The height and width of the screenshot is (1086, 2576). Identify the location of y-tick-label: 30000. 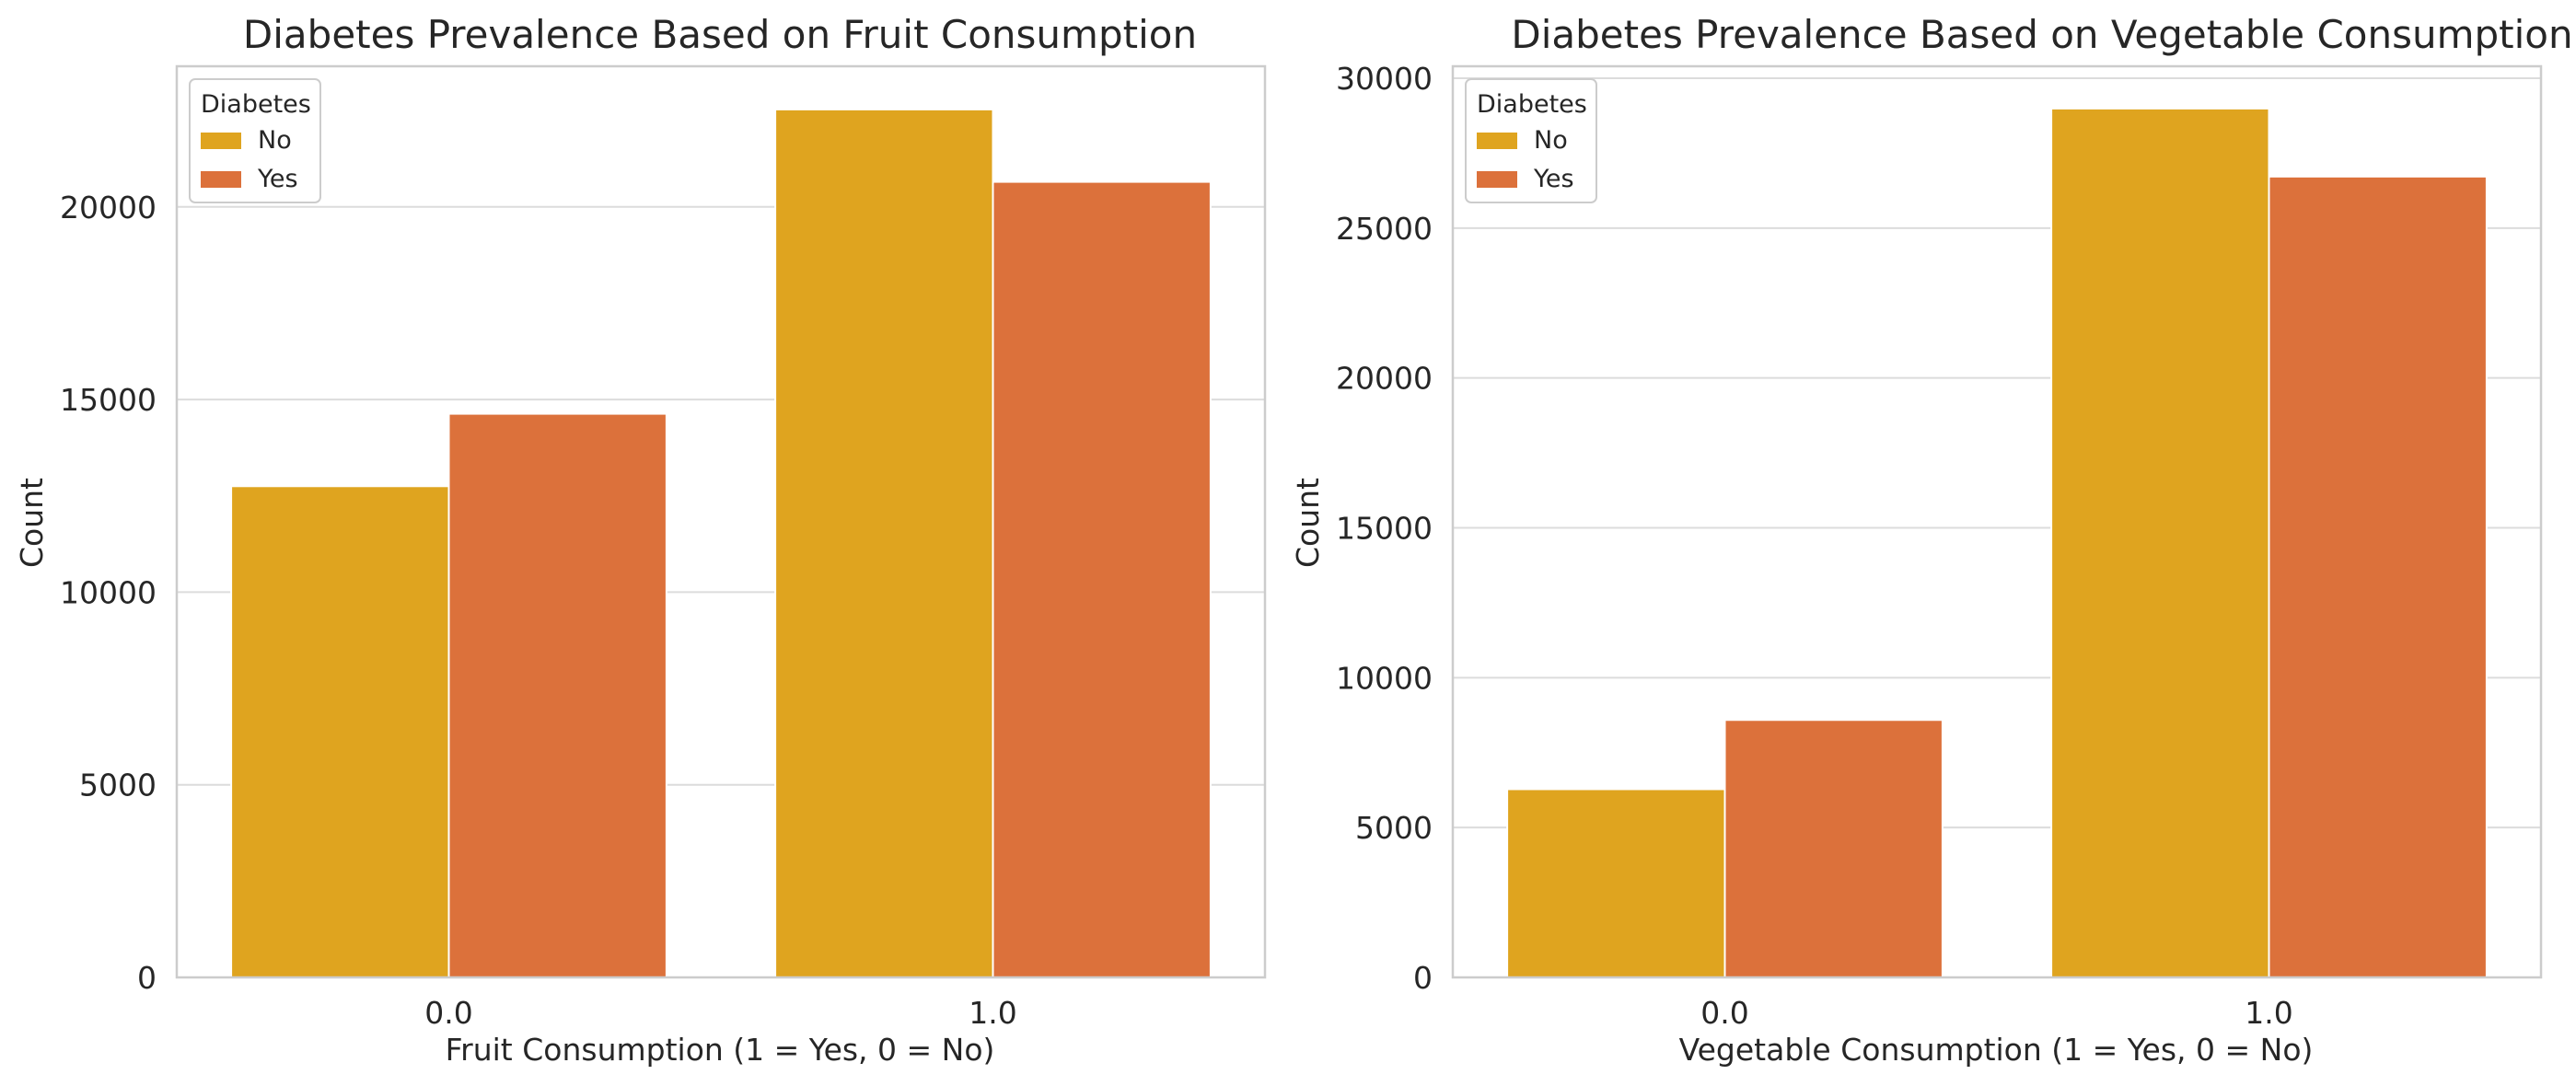
(1384, 79).